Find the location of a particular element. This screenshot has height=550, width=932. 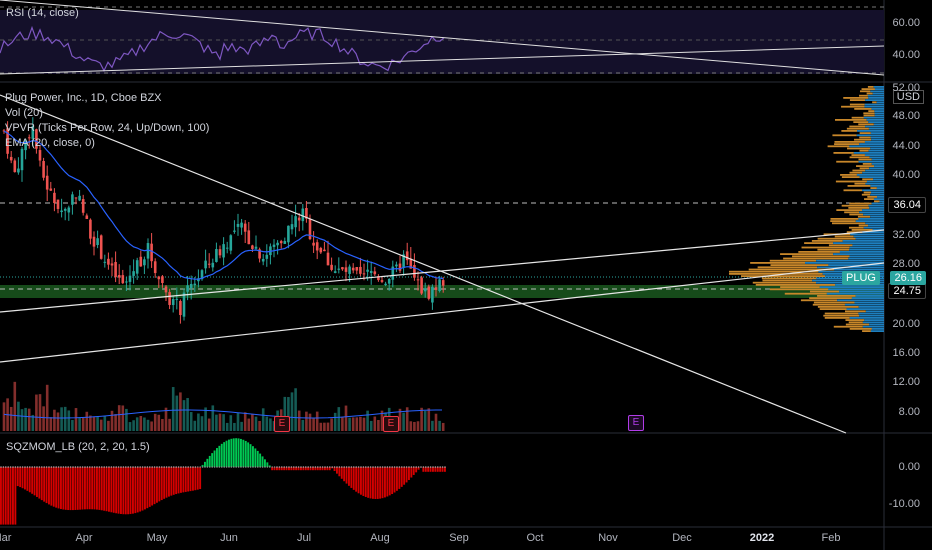

earnings-marker-upcoming: E is located at coordinates (636, 423).